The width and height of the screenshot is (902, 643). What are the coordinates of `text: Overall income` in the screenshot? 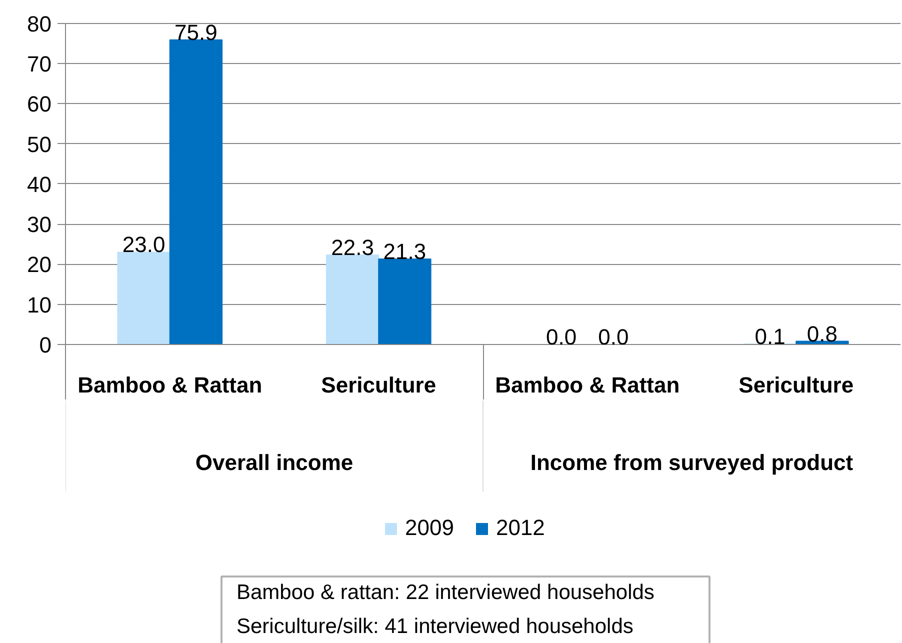 It's located at (274, 462).